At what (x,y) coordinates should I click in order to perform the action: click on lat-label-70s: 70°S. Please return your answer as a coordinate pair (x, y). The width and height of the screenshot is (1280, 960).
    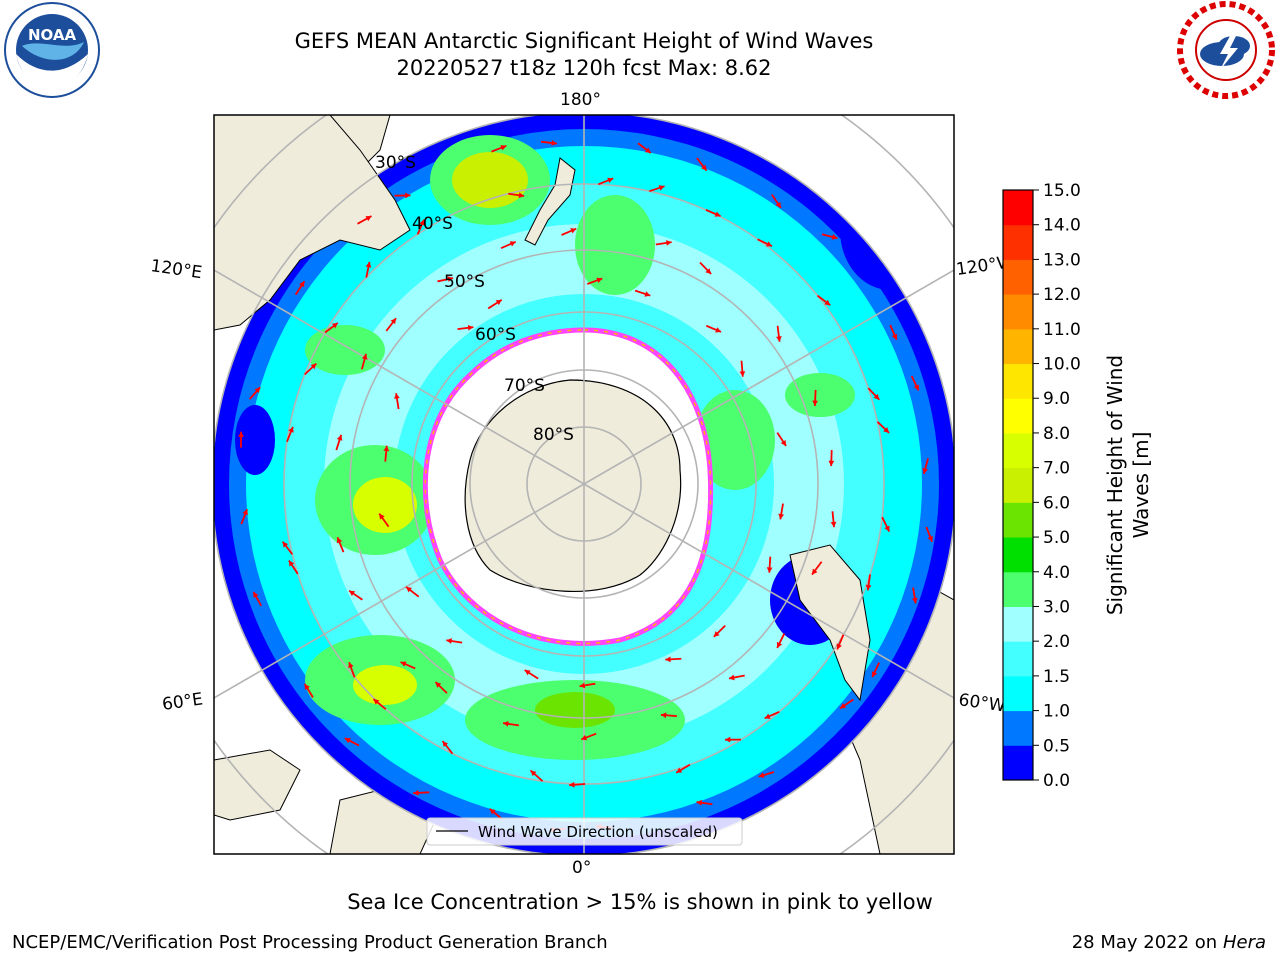
    Looking at the image, I should click on (524, 386).